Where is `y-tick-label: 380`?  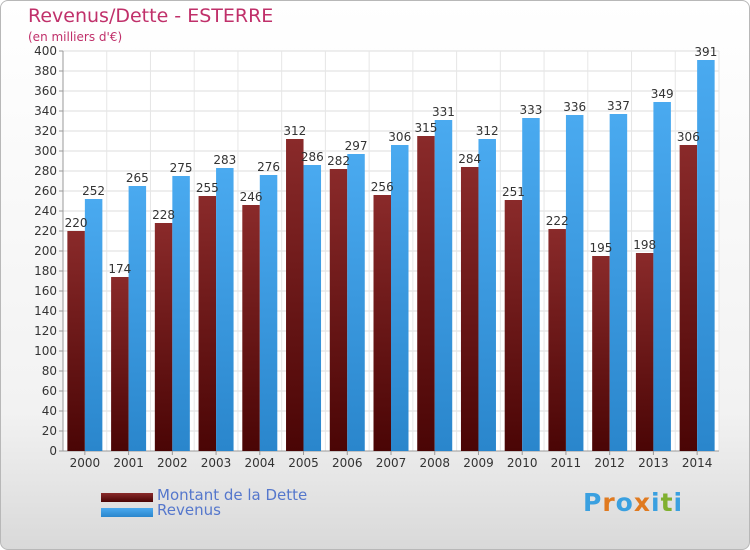 y-tick-label: 380 is located at coordinates (45, 71).